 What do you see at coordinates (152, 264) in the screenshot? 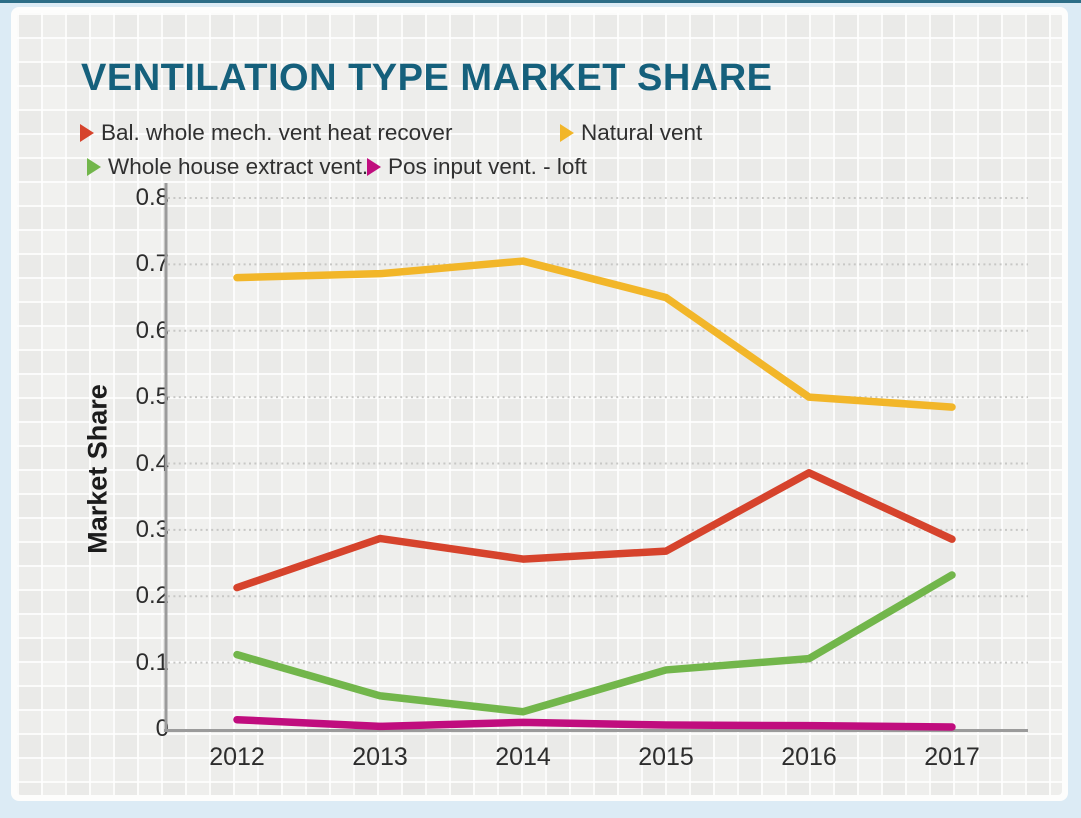
I see `y-tick-label: 0.7` at bounding box center [152, 264].